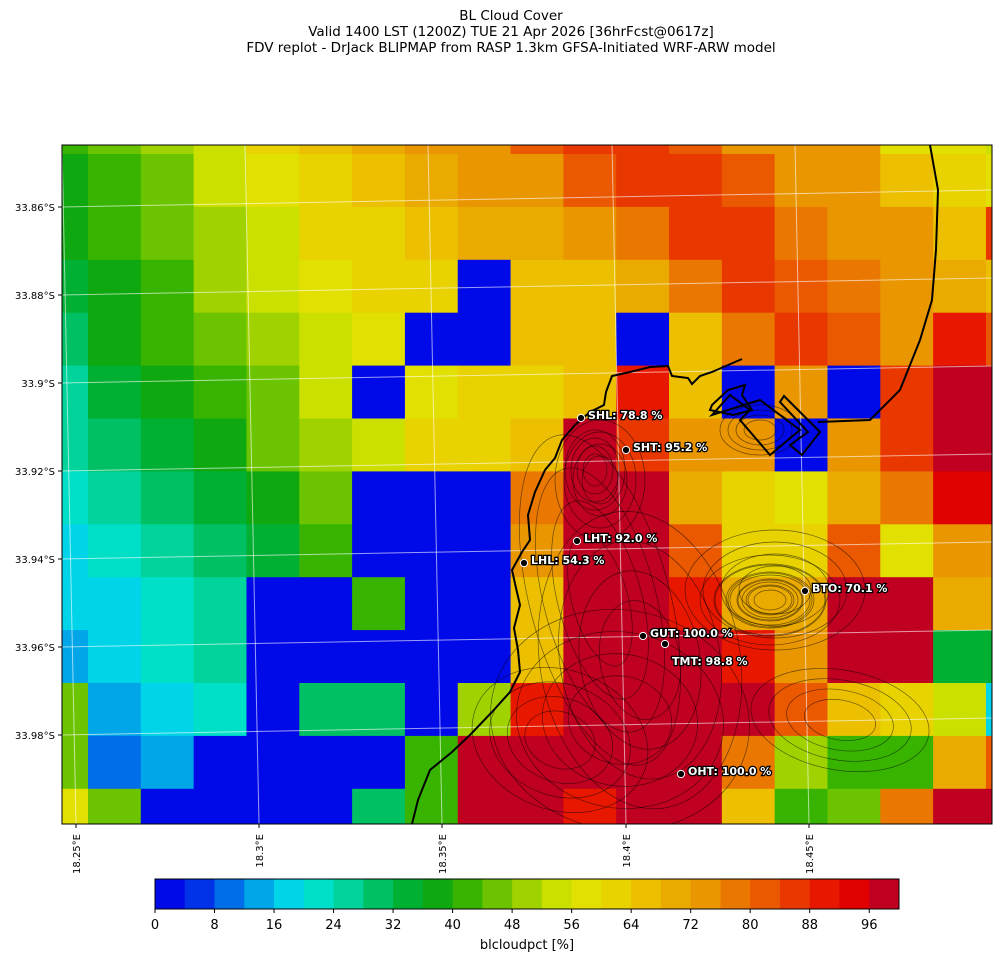 The image size is (1001, 962). What do you see at coordinates (625, 415) in the screenshot?
I see `station-label: SHL: 78.8 %` at bounding box center [625, 415].